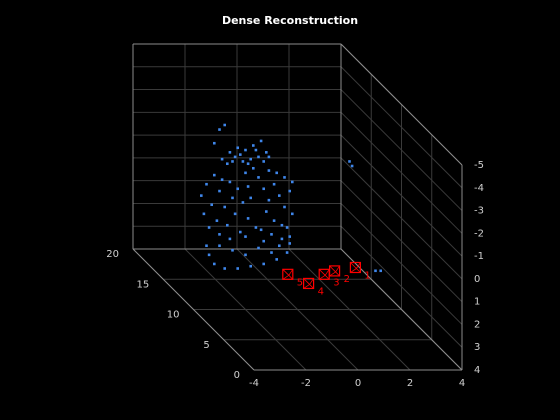 This screenshot has width=560, height=420. Describe the element at coordinates (237, 375) in the screenshot. I see `y-tick-label: 0` at that location.